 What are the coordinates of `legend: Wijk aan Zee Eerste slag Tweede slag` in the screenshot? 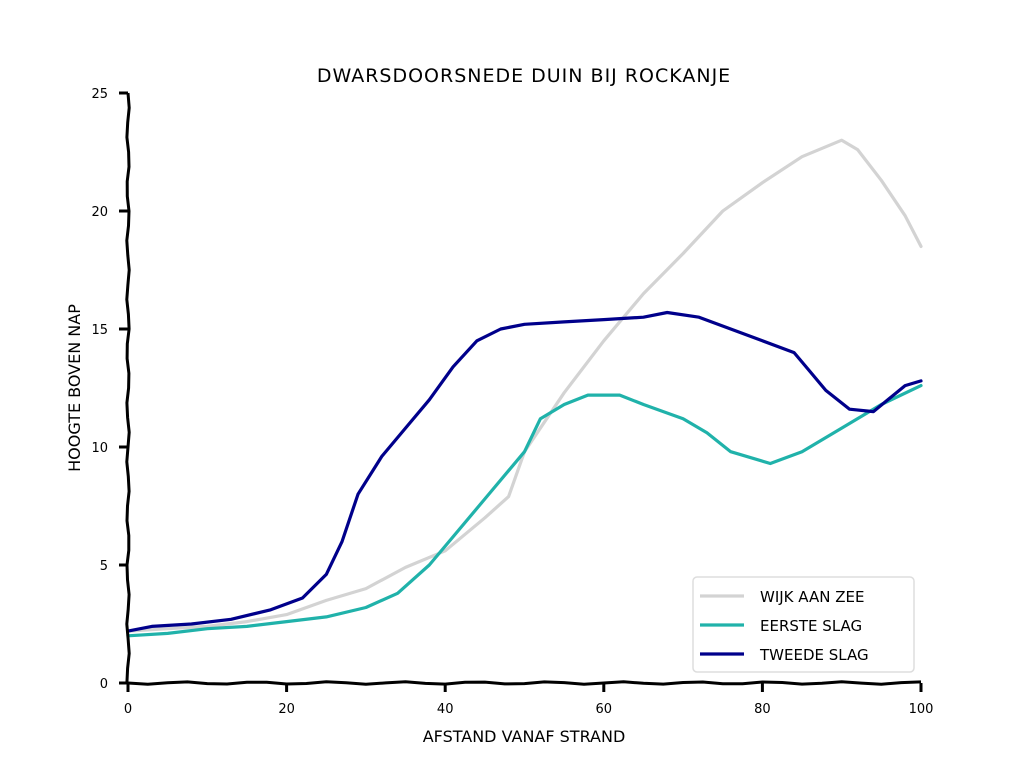 It's located at (803, 624).